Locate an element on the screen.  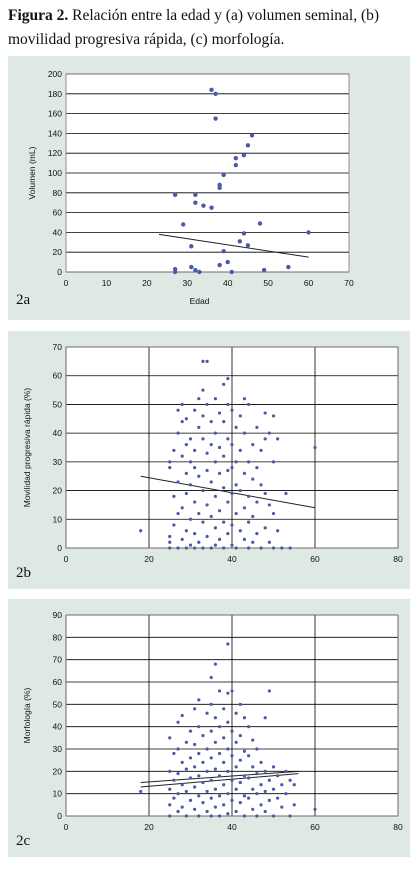
x-tick-label: 20 is located at coordinates (147, 283).